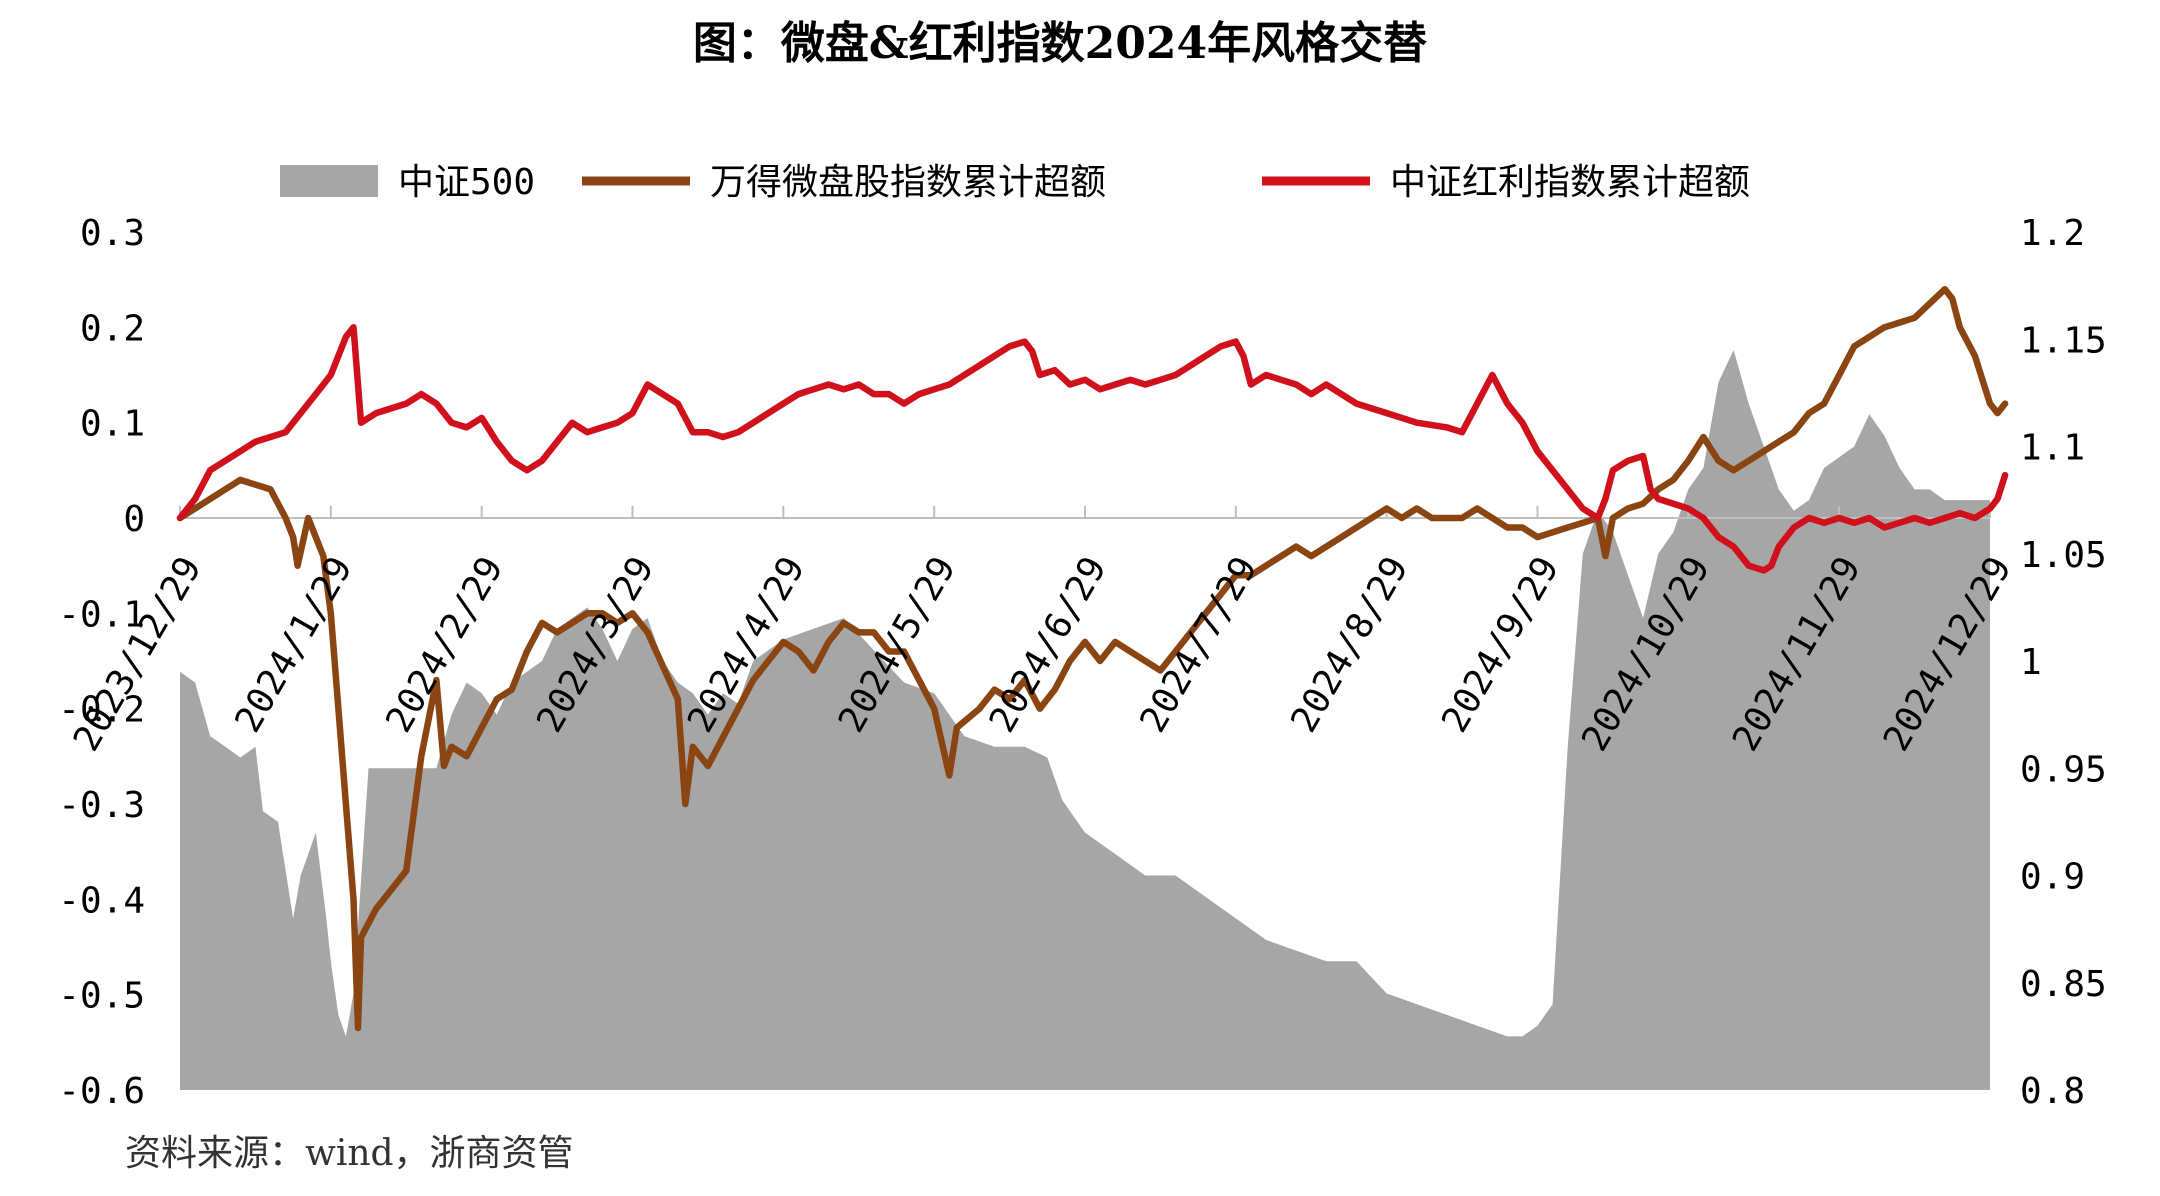  What do you see at coordinates (101, 614) in the screenshot?
I see `y-left-tick-label: -0.1` at bounding box center [101, 614].